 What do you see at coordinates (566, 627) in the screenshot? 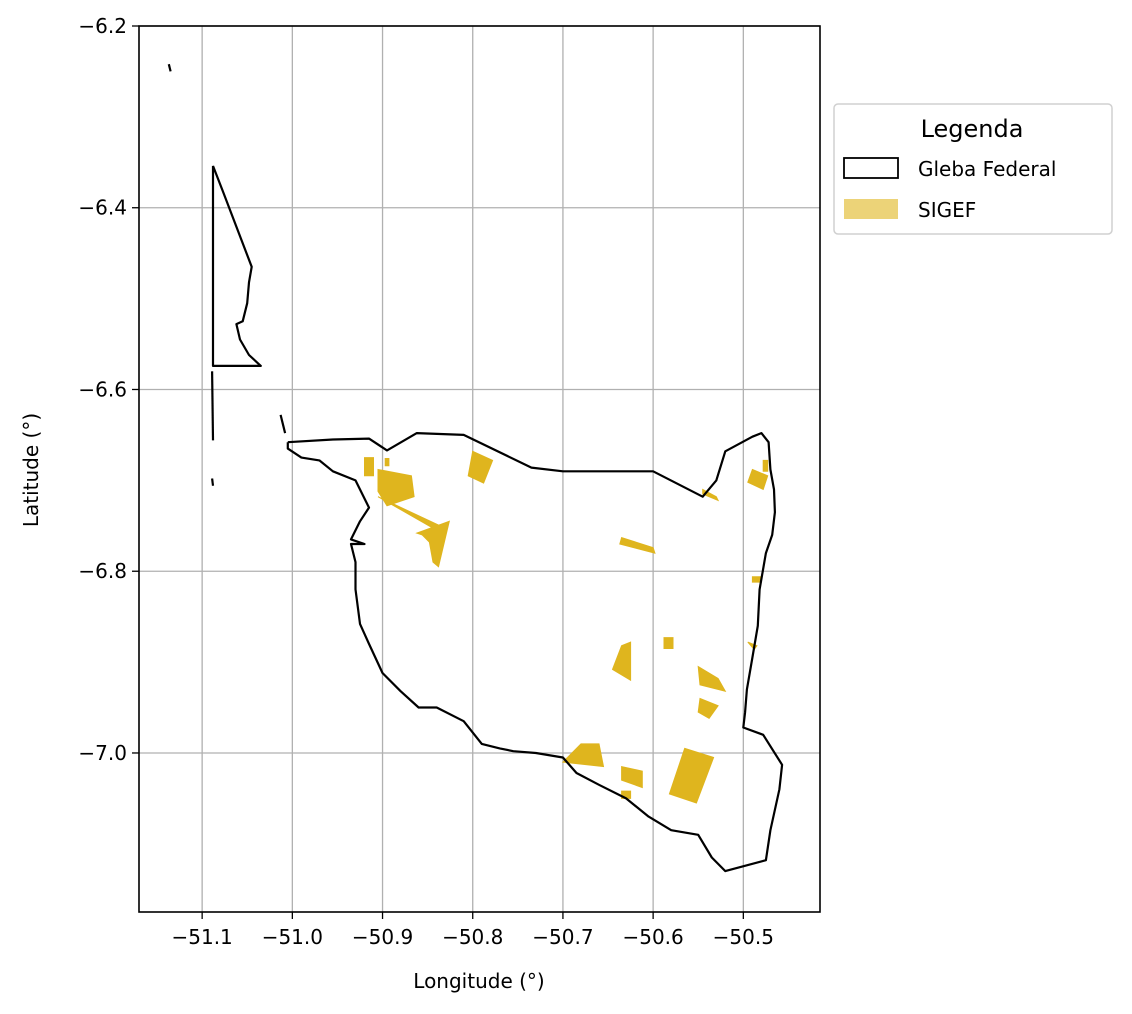
I see `sigef-parcels` at bounding box center [566, 627].